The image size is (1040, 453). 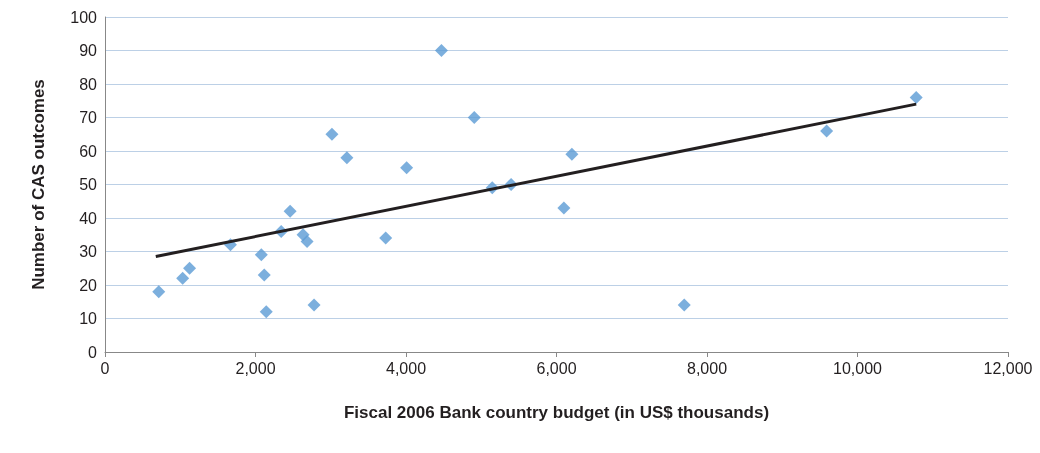 What do you see at coordinates (556, 412) in the screenshot?
I see `x-axis-title: Fiscal 2006 Bank country budget (in US$ thousands)` at bounding box center [556, 412].